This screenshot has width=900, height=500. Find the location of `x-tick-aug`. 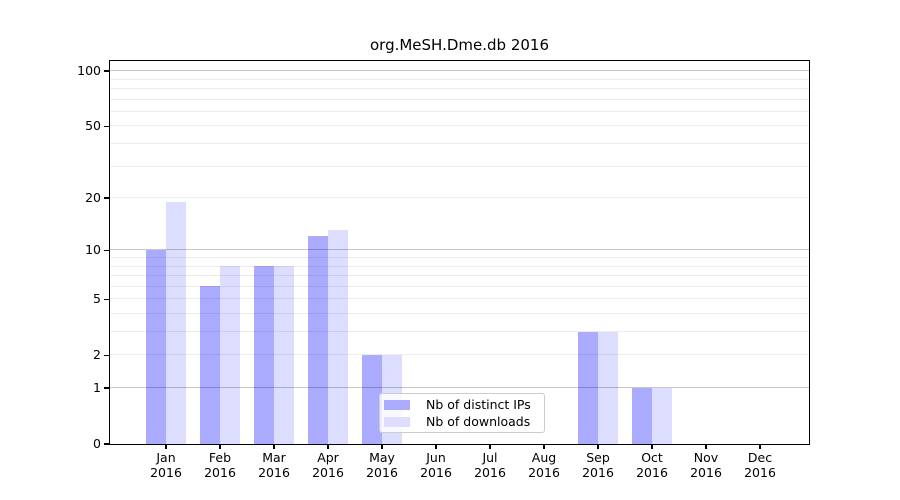

x-tick-aug is located at coordinates (544, 446).